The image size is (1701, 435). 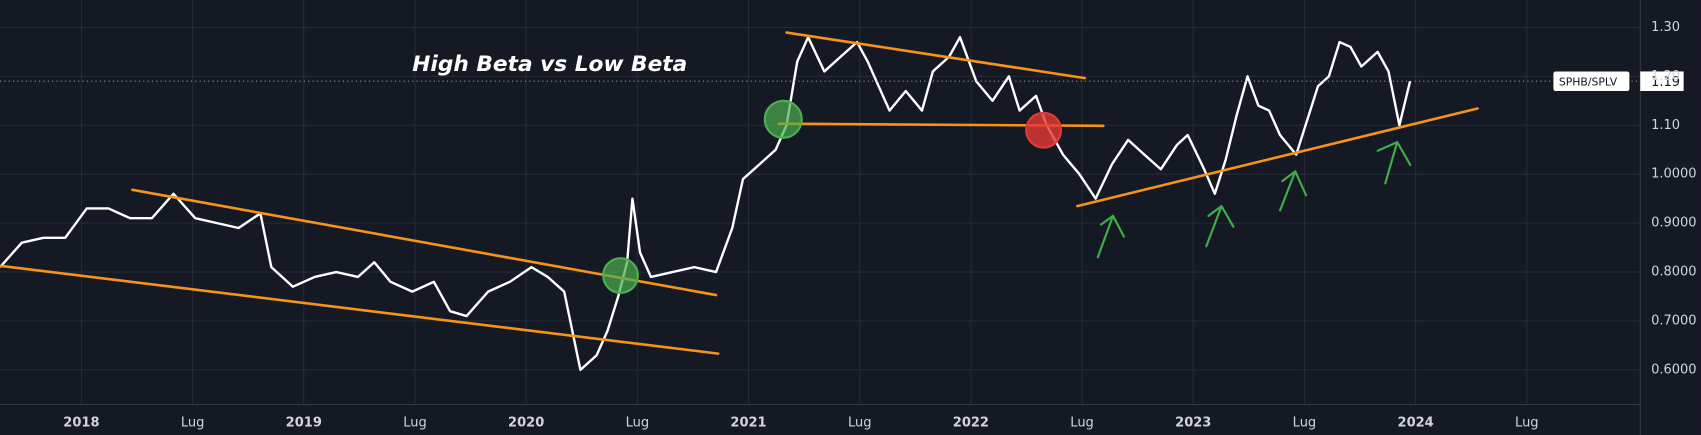 What do you see at coordinates (304, 423) in the screenshot?
I see `x-tick-label: 2019` at bounding box center [304, 423].